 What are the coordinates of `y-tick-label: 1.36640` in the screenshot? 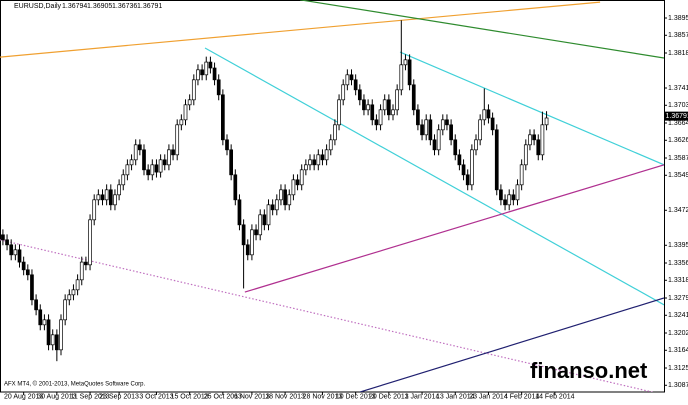 It's located at (678, 123).